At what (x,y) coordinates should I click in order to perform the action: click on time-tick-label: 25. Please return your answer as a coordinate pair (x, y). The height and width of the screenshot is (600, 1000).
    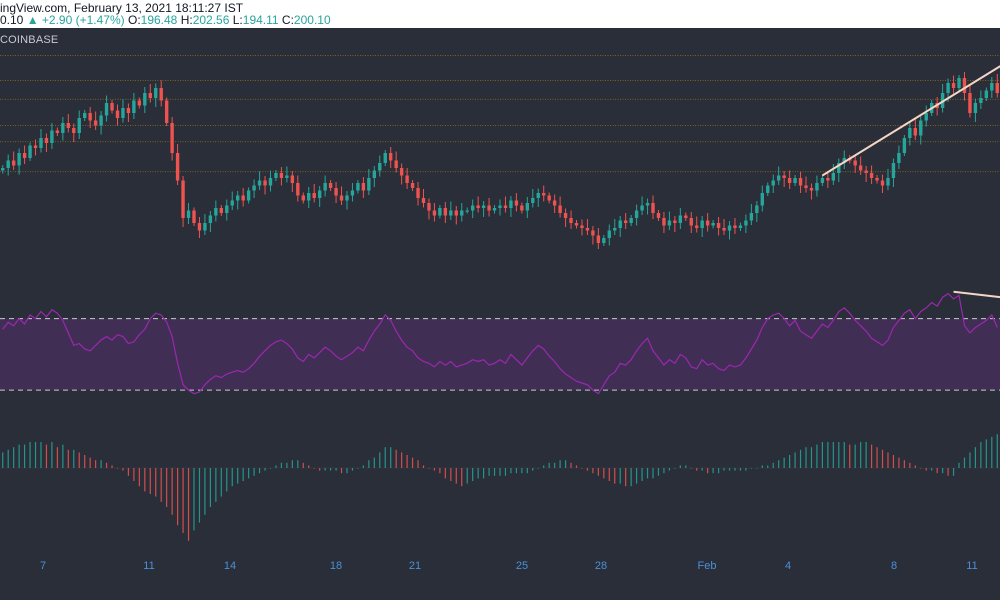
    Looking at the image, I should click on (522, 566).